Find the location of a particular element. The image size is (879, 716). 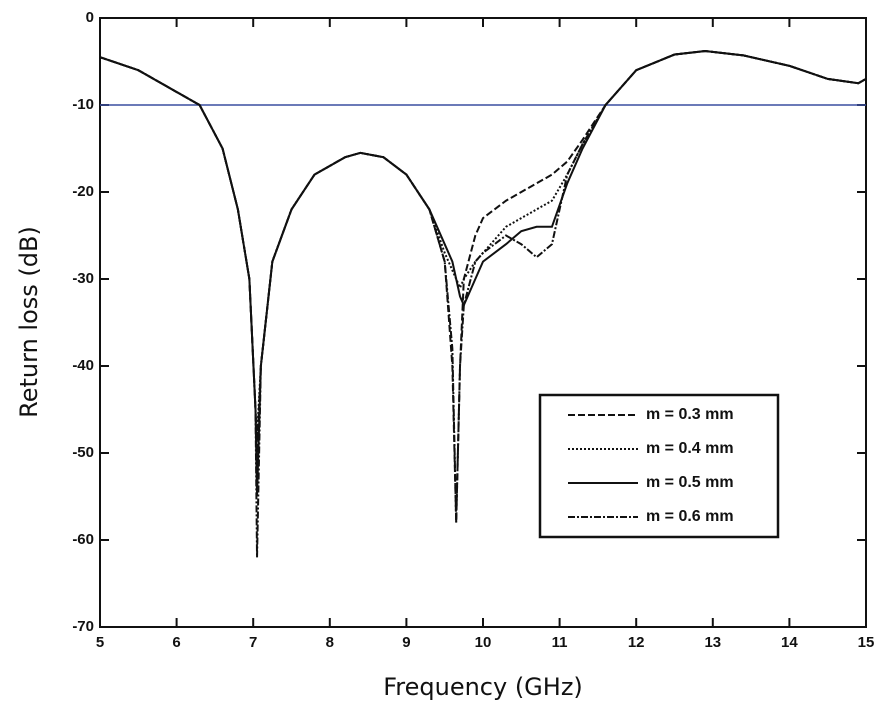

x-axis-label: Frequency (GHz) is located at coordinates (483, 687).